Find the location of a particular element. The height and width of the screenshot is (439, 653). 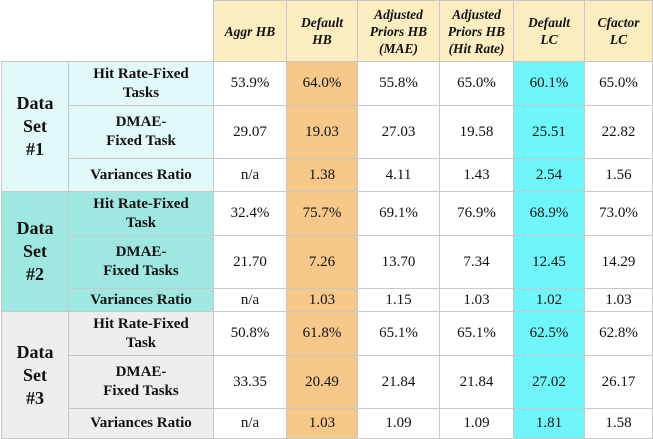

value-cell: 4.11 is located at coordinates (398, 175).